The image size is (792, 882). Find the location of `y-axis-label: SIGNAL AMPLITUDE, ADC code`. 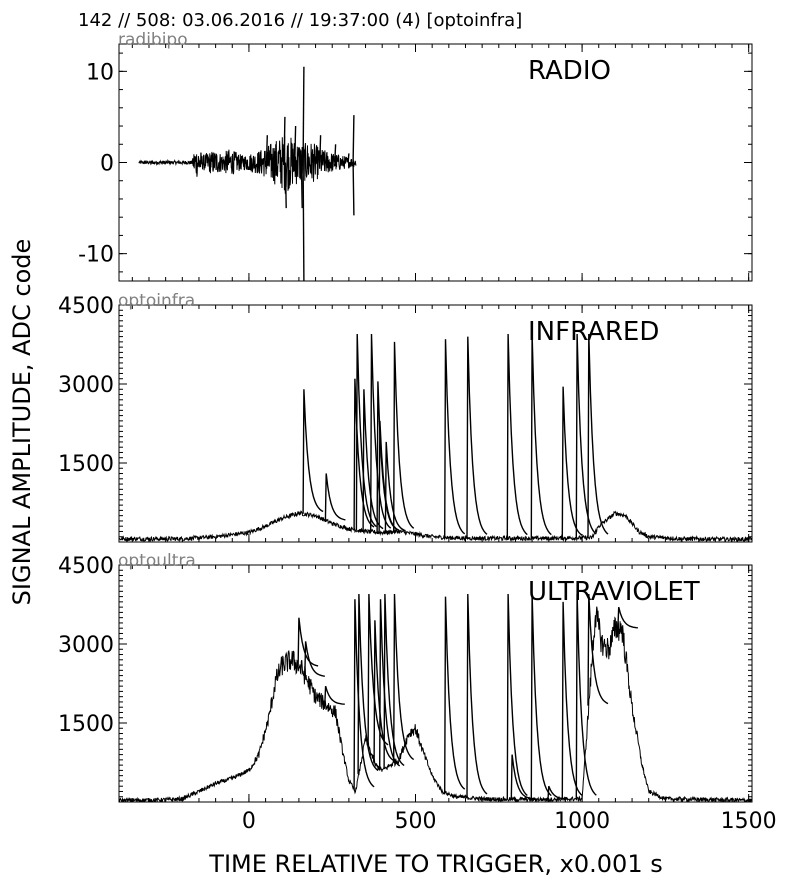

y-axis-label: SIGNAL AMPLITUDE, ADC code is located at coordinates (22, 422).